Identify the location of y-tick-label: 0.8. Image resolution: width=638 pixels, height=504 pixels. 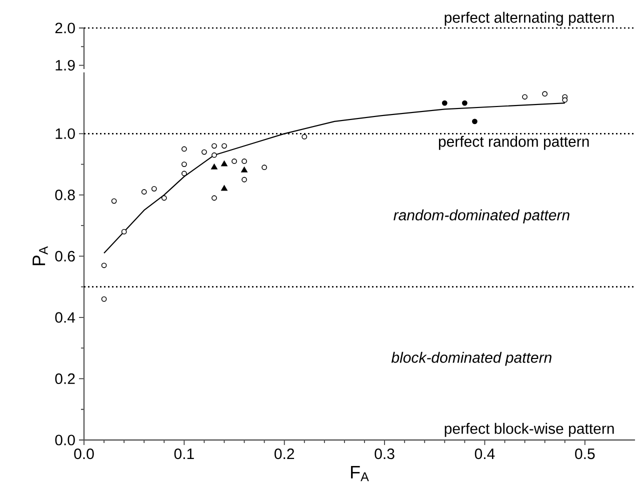
(65, 195).